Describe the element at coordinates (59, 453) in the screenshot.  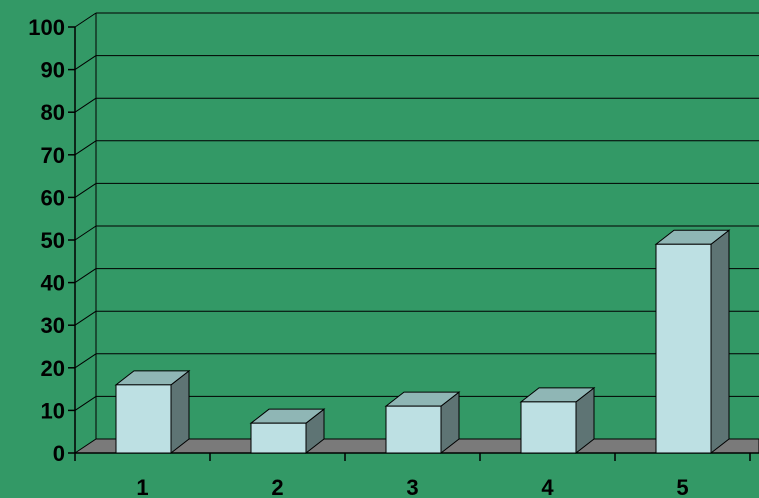
I see `y-tick-label: 0` at that location.